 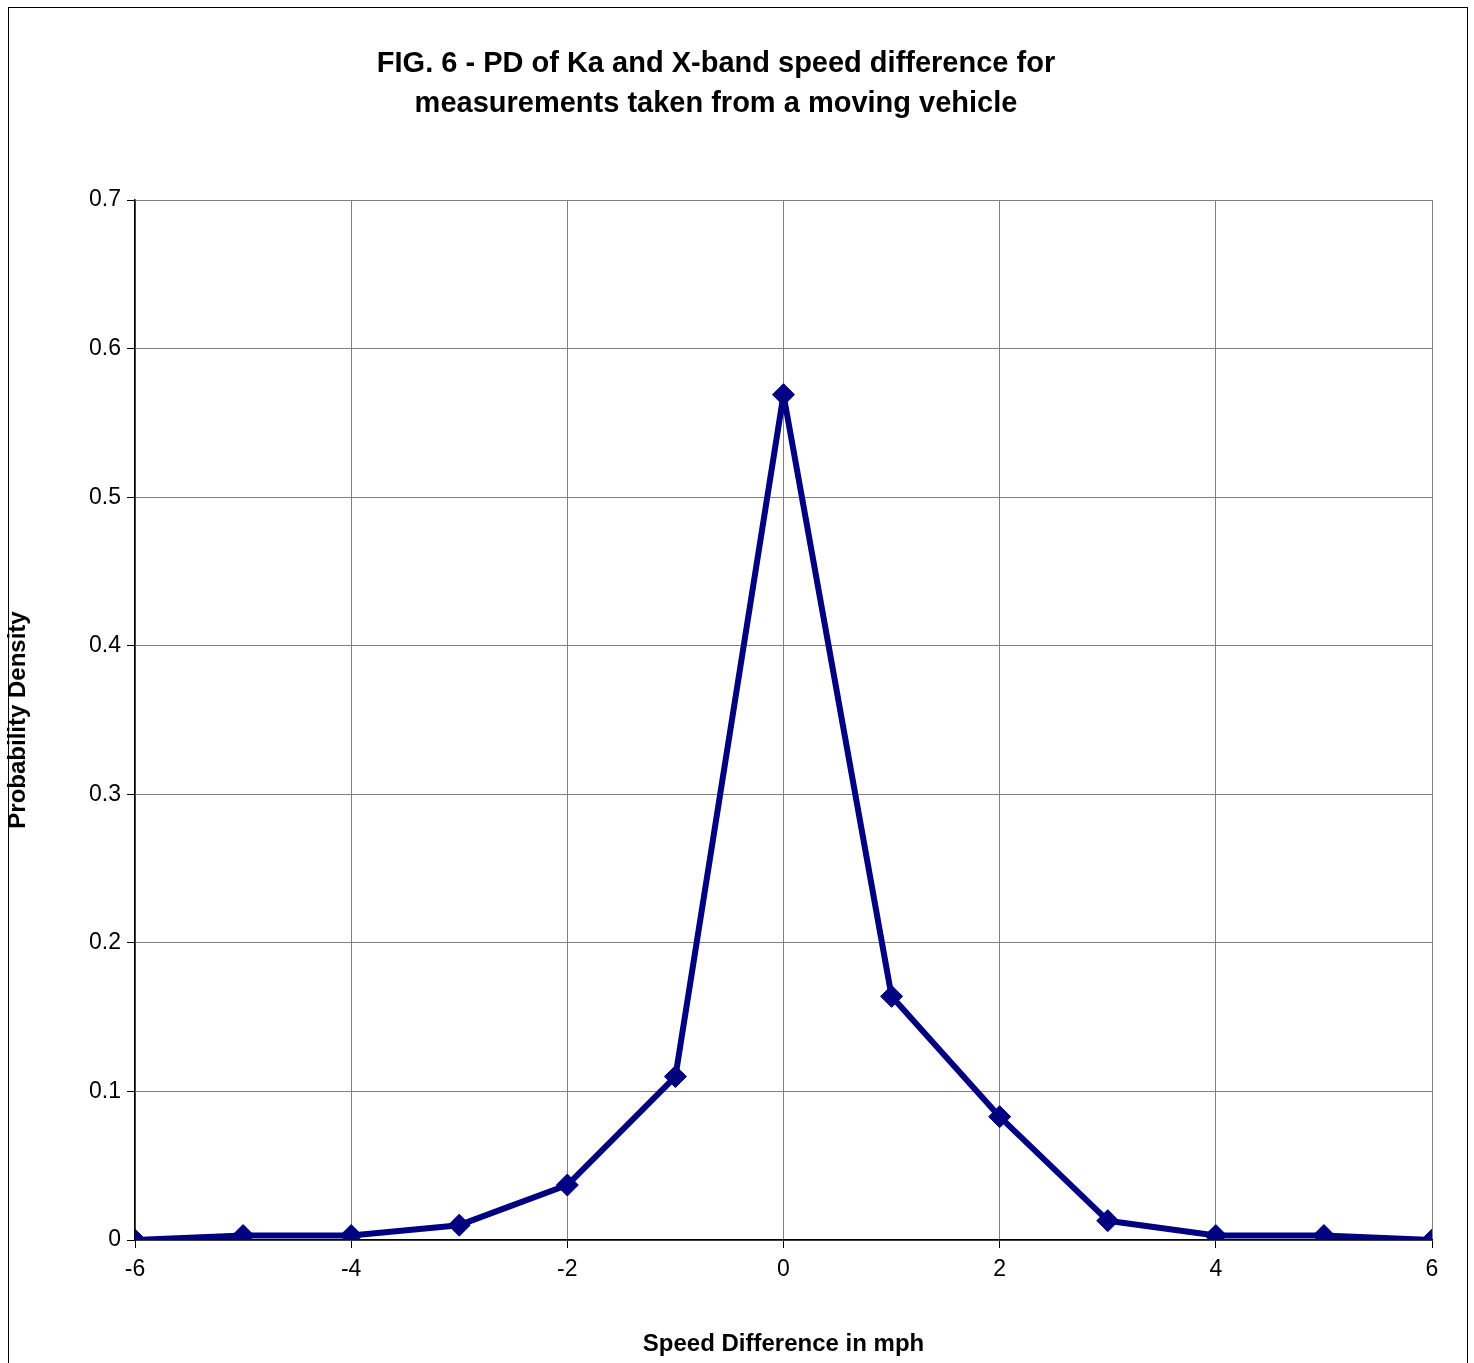 What do you see at coordinates (716, 82) in the screenshot?
I see `chart-title: FIG. 6 - PD of Ka and X-band speed difference for measurements taken from a moving vehicle` at bounding box center [716, 82].